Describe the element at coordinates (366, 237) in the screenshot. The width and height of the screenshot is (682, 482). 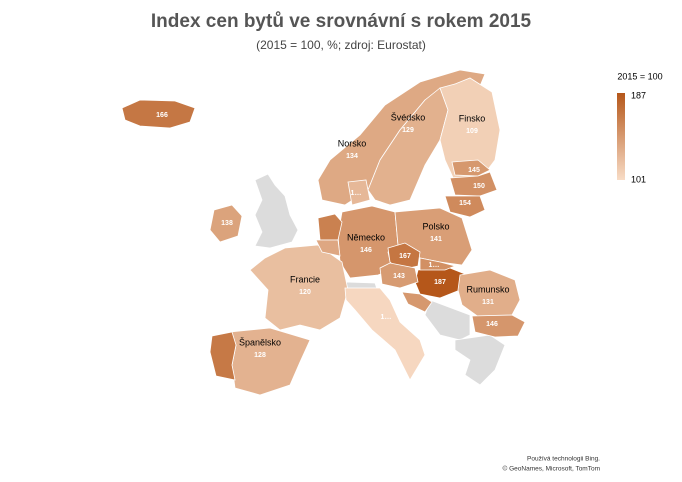
I see `region-name: Německo` at that location.